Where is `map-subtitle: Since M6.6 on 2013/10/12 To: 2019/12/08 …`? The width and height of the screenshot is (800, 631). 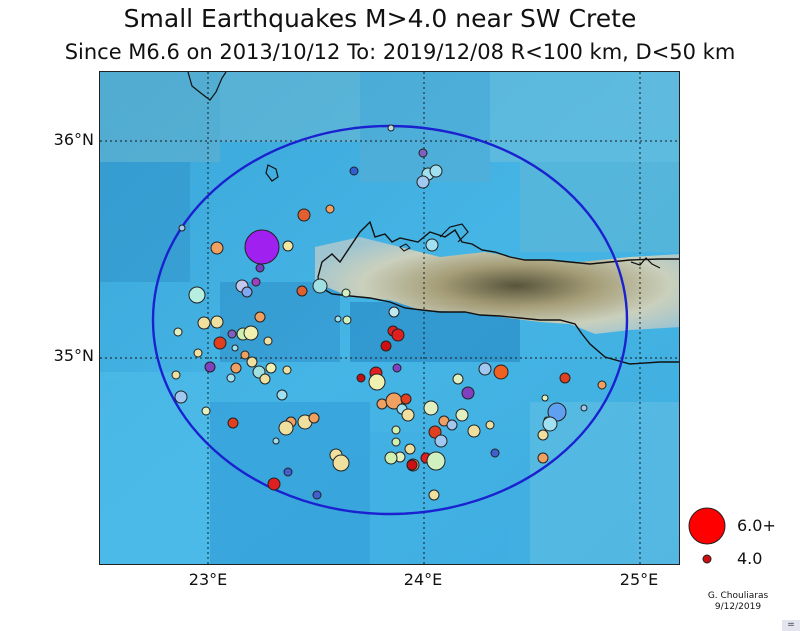
map-subtitle: Since M6.6 on 2013/10/12 To: 2019/12/08 … is located at coordinates (400, 52).